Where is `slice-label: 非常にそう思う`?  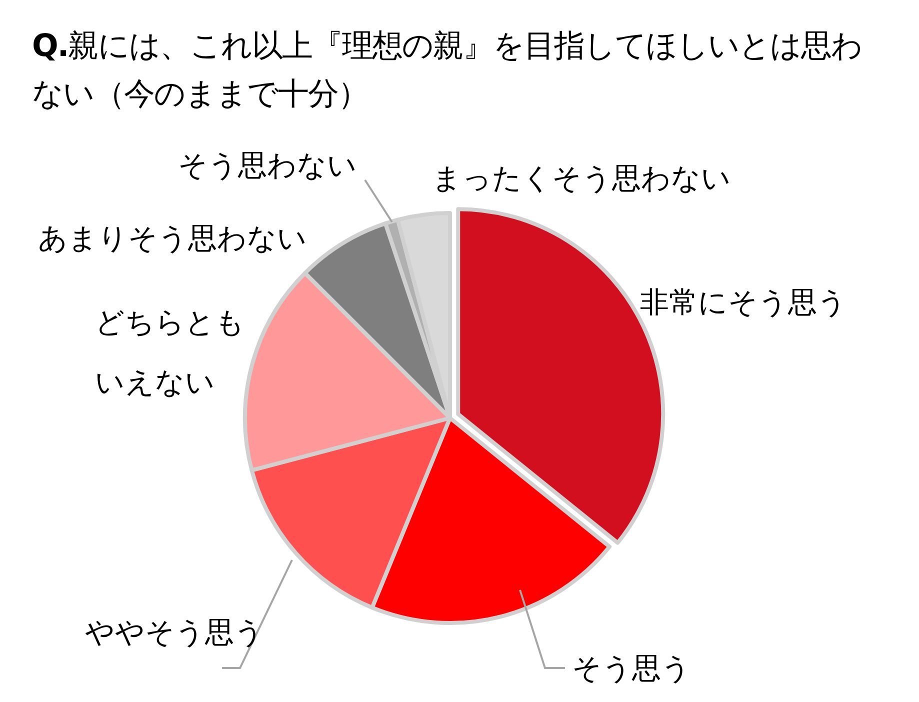 slice-label: 非常にそう思う is located at coordinates (743, 302).